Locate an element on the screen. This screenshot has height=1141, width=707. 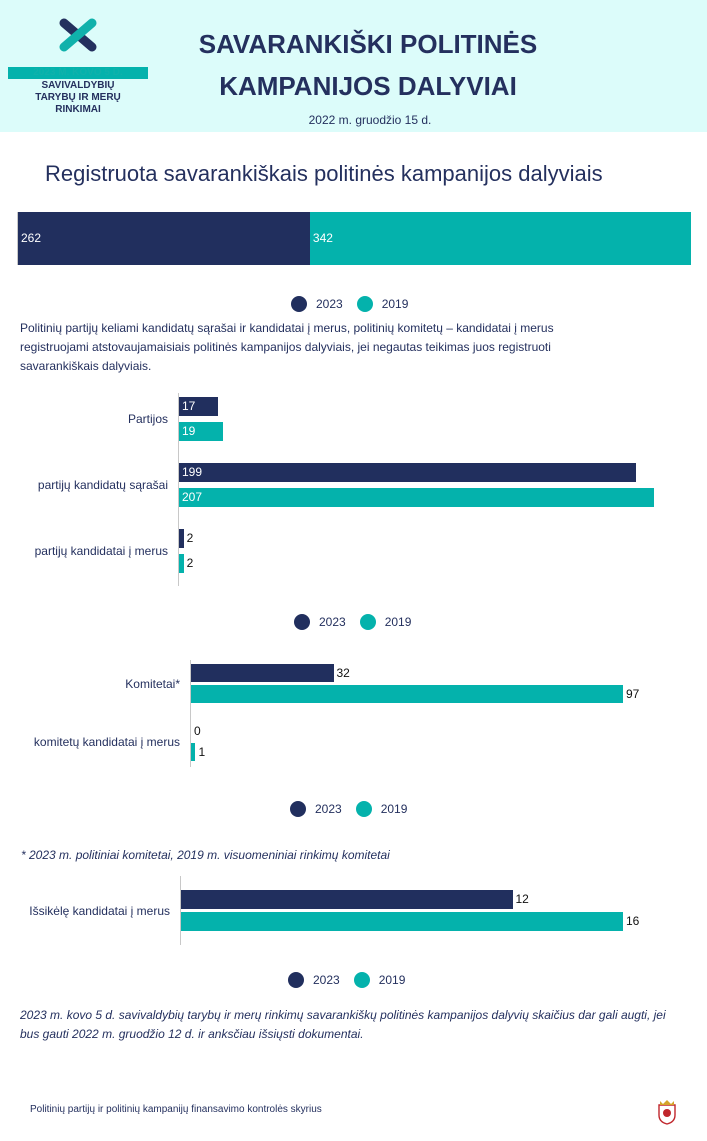
category-label: partijų kandidatai į merus is located at coordinates (101, 551).